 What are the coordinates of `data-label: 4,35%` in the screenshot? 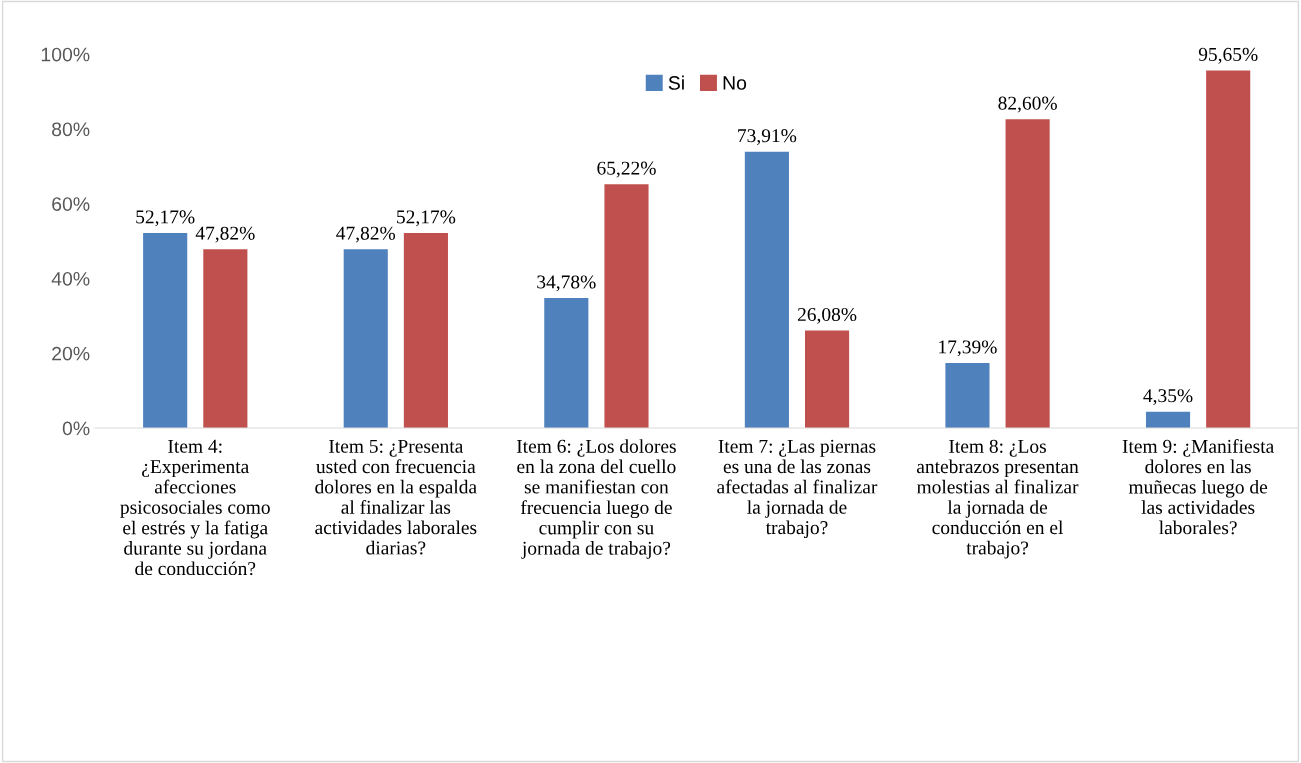 It's located at (1168, 397).